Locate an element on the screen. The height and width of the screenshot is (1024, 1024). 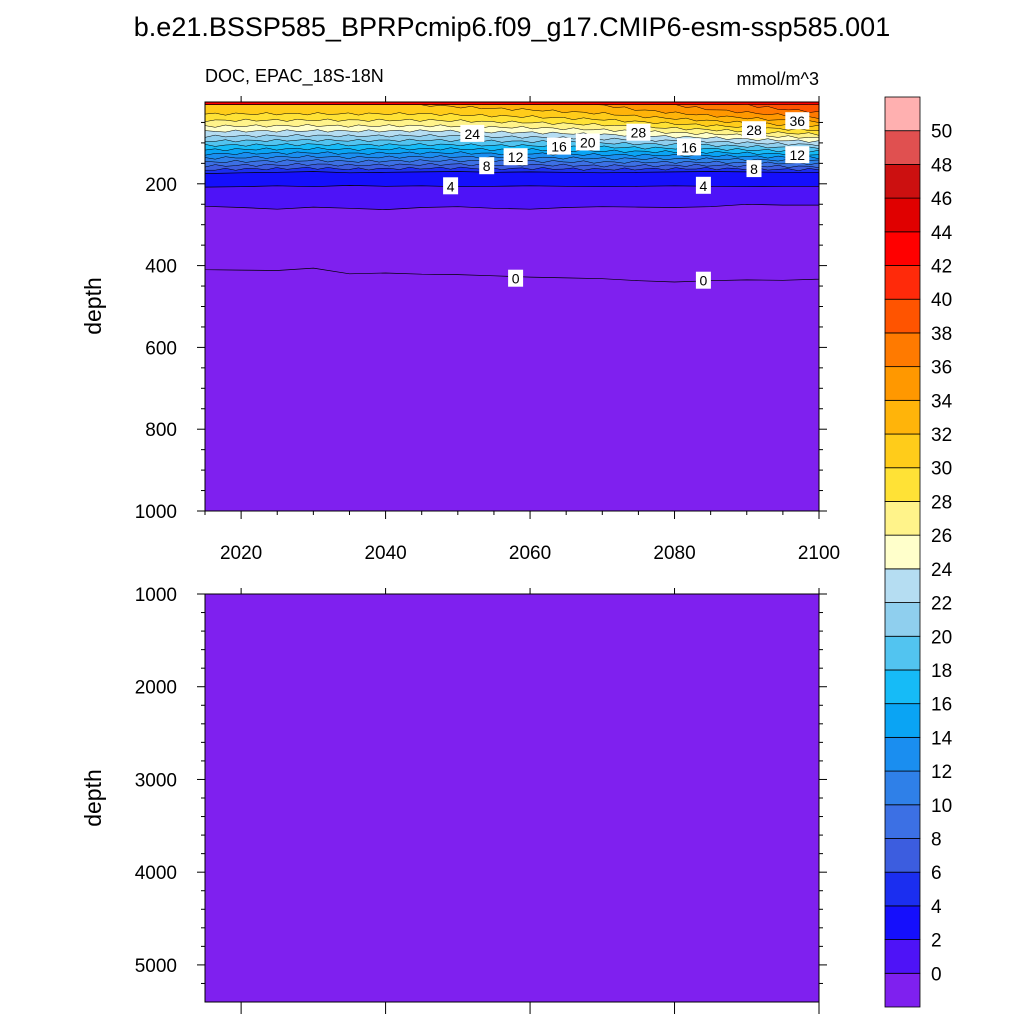
y-tick-label: 2000 is located at coordinates (156, 688).